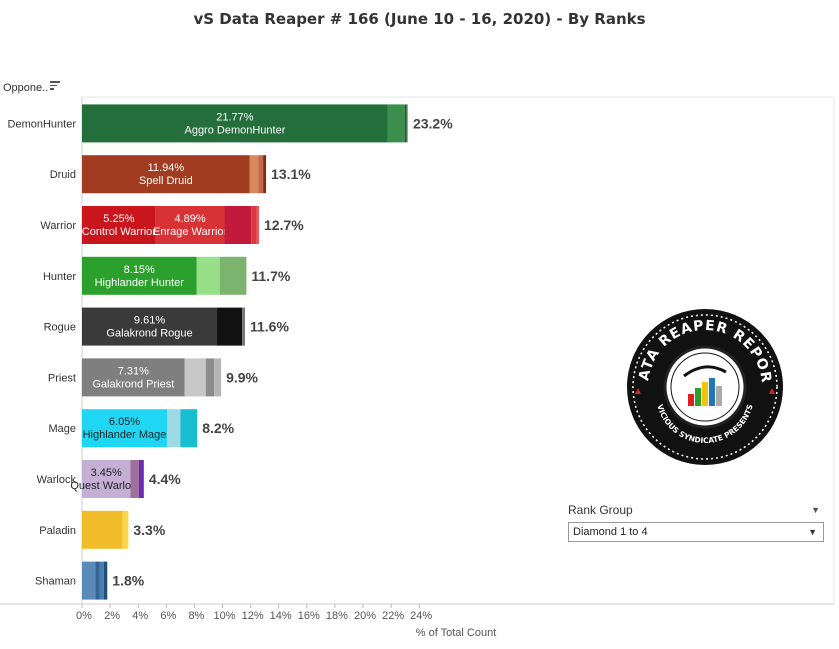 This screenshot has width=839, height=649. What do you see at coordinates (149, 334) in the screenshot?
I see `segment-archetype-label: Galakrond Rogue` at bounding box center [149, 334].